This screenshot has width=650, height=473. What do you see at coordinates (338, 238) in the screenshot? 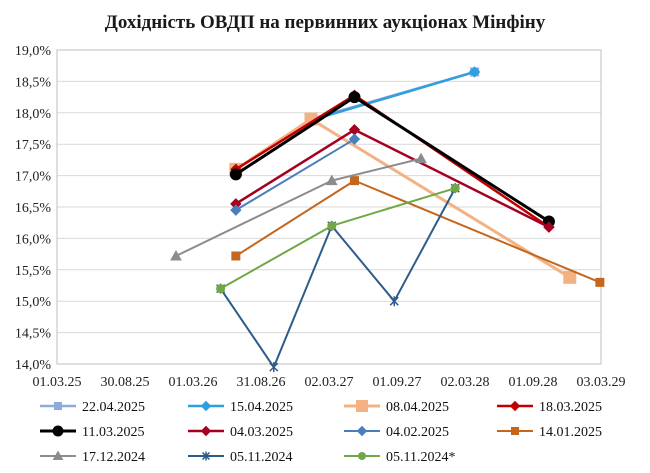
I see `series-05.11.2024*` at bounding box center [338, 238].